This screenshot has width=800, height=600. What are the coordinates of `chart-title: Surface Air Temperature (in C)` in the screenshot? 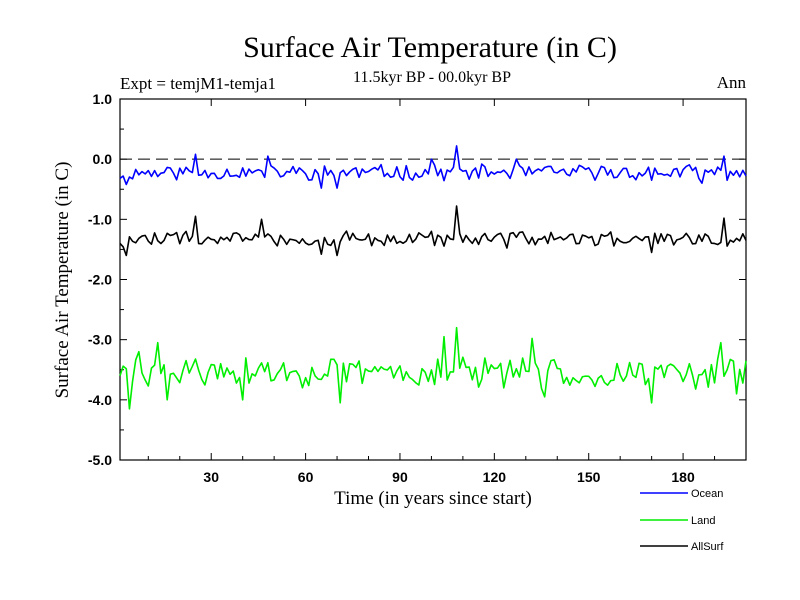 It's located at (430, 47).